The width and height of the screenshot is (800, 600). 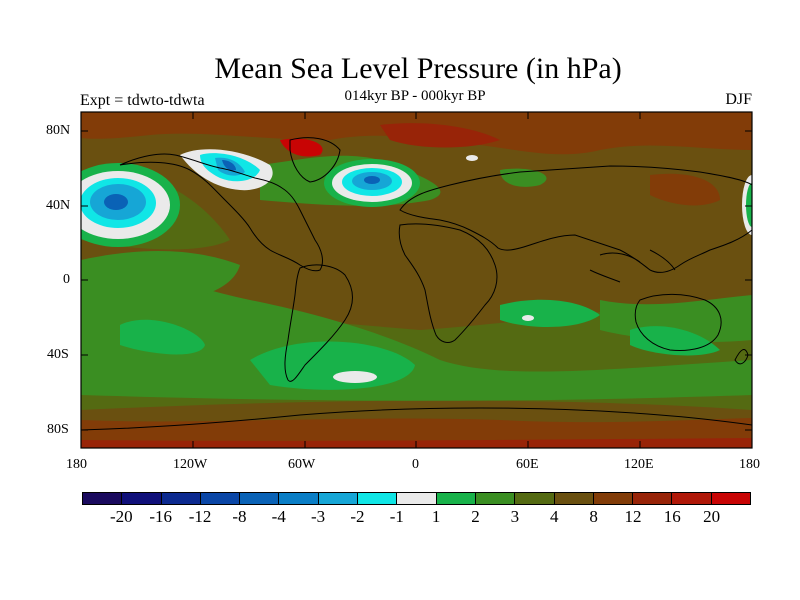 I want to click on map-title: Mean Sea Level Pressure (in hPa), so click(x=418, y=68).